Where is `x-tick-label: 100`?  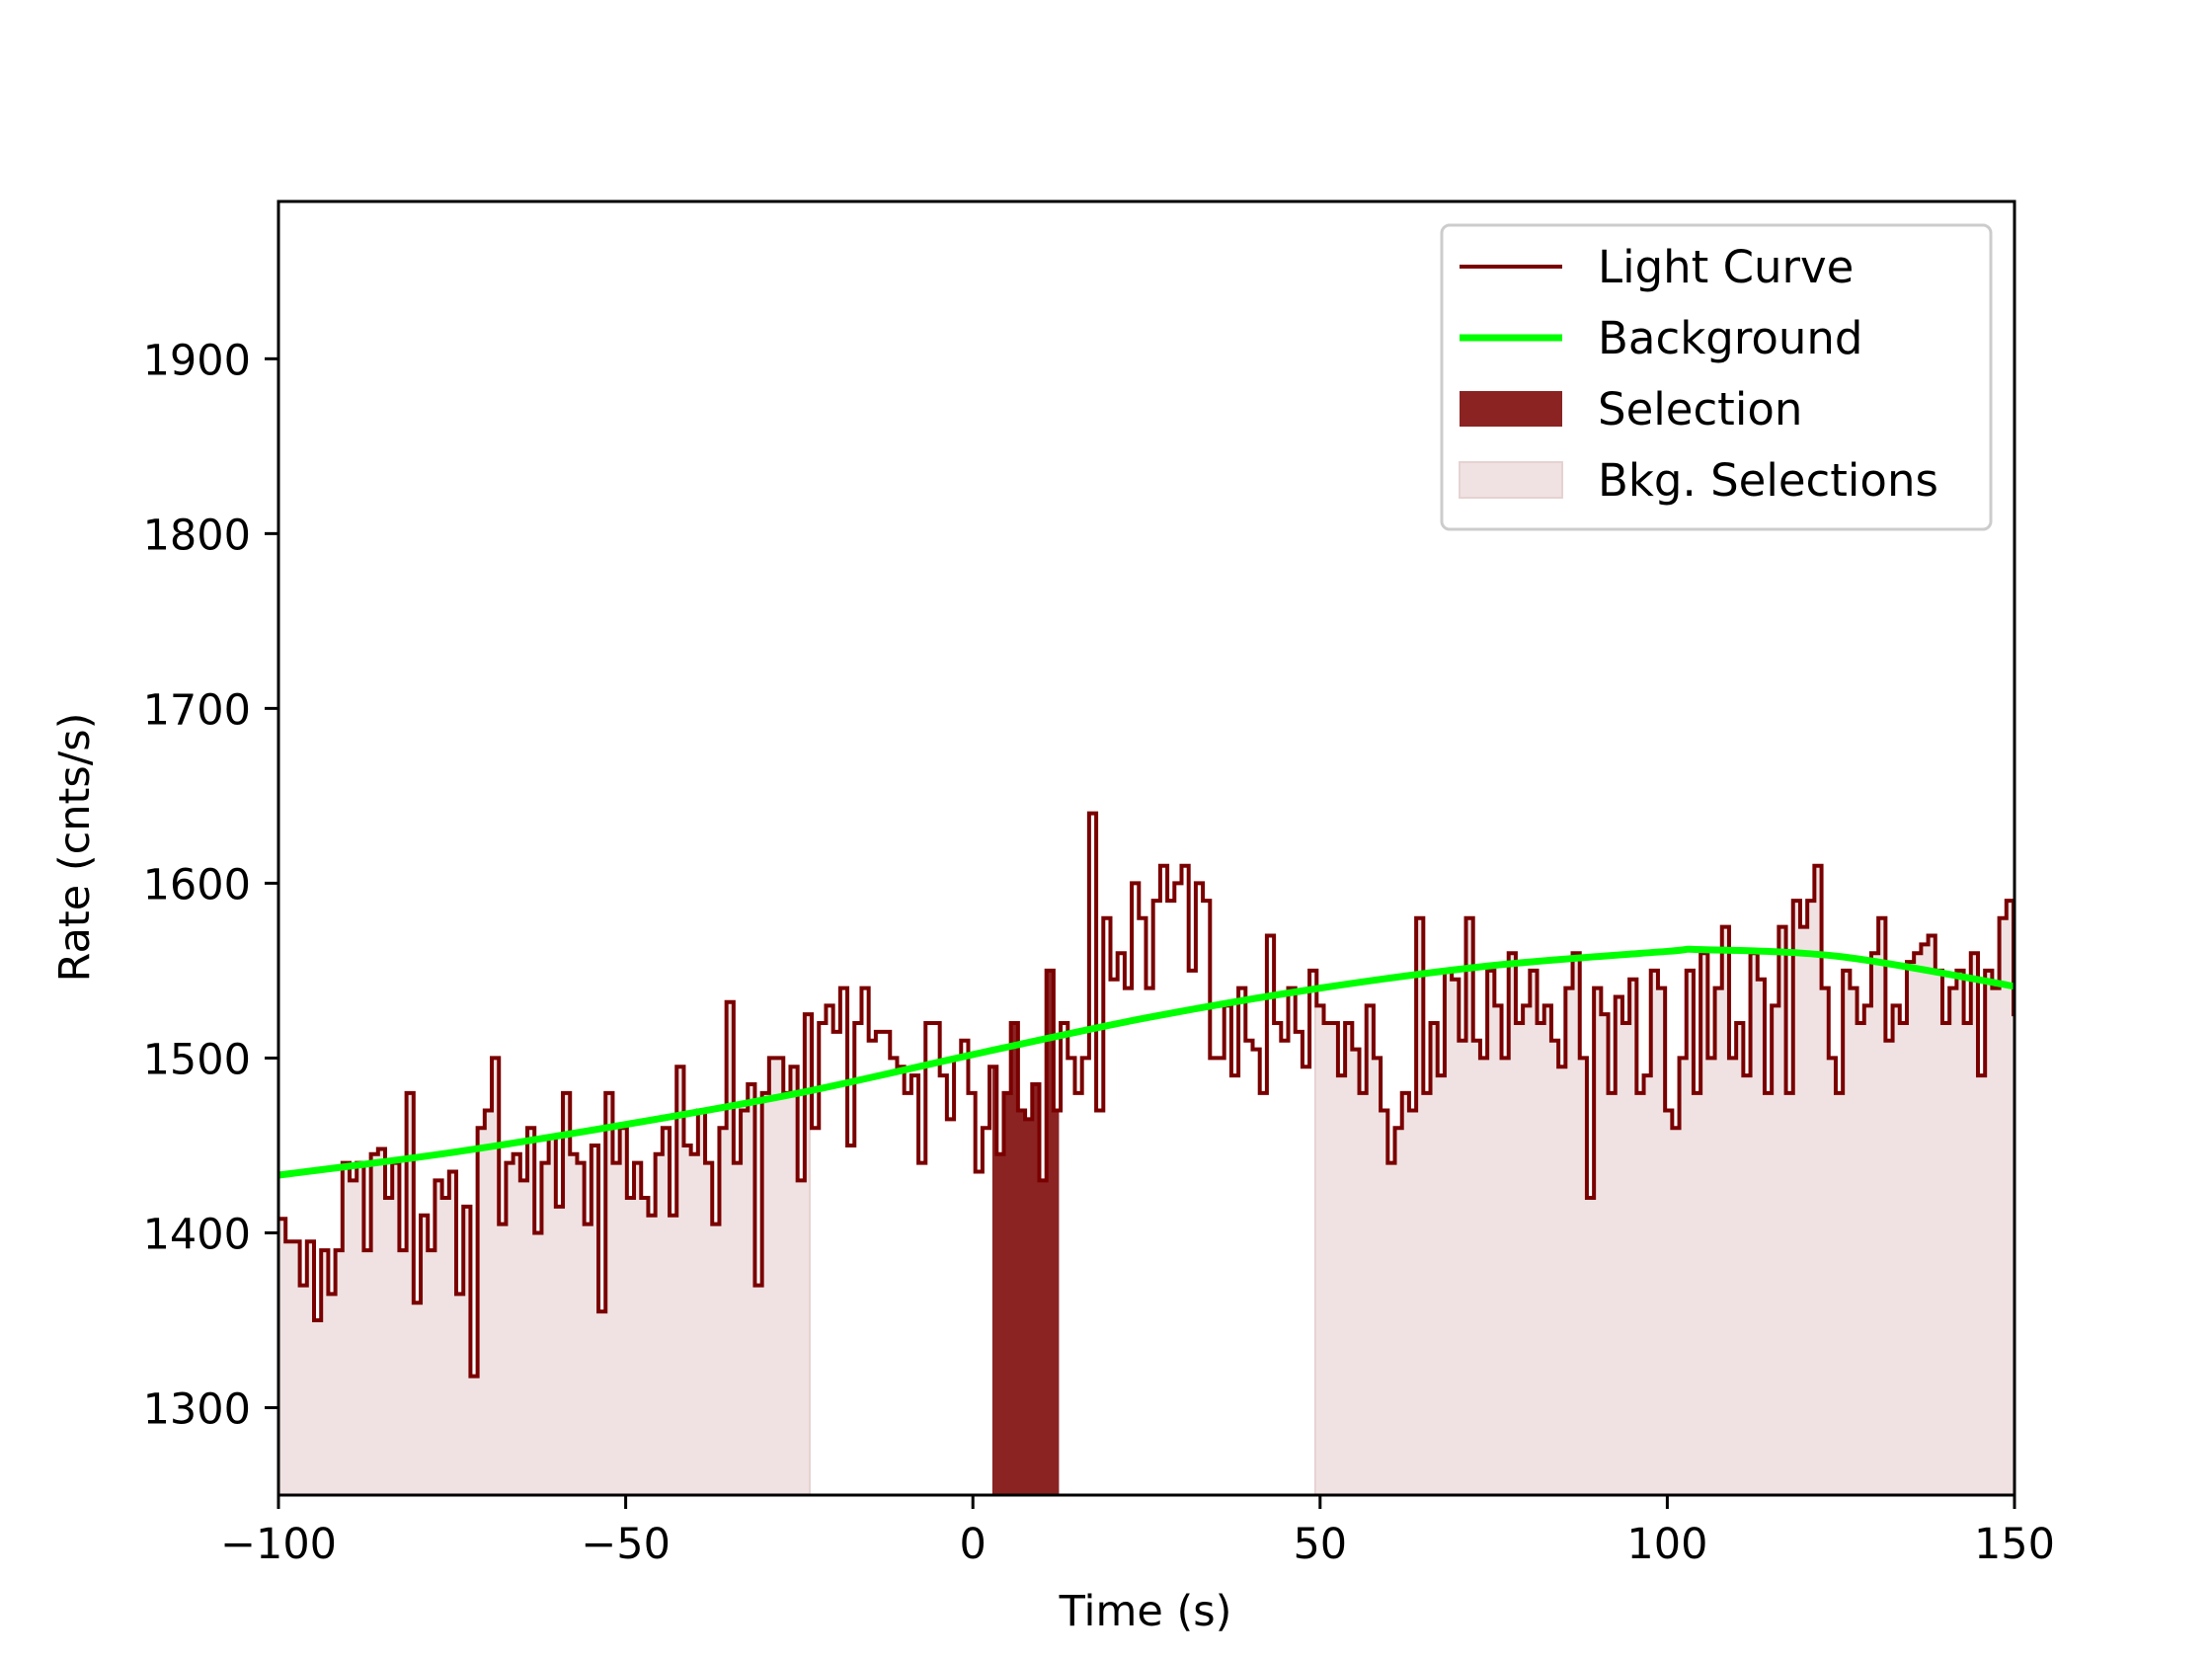 x-tick-label: 100 is located at coordinates (1667, 1545).